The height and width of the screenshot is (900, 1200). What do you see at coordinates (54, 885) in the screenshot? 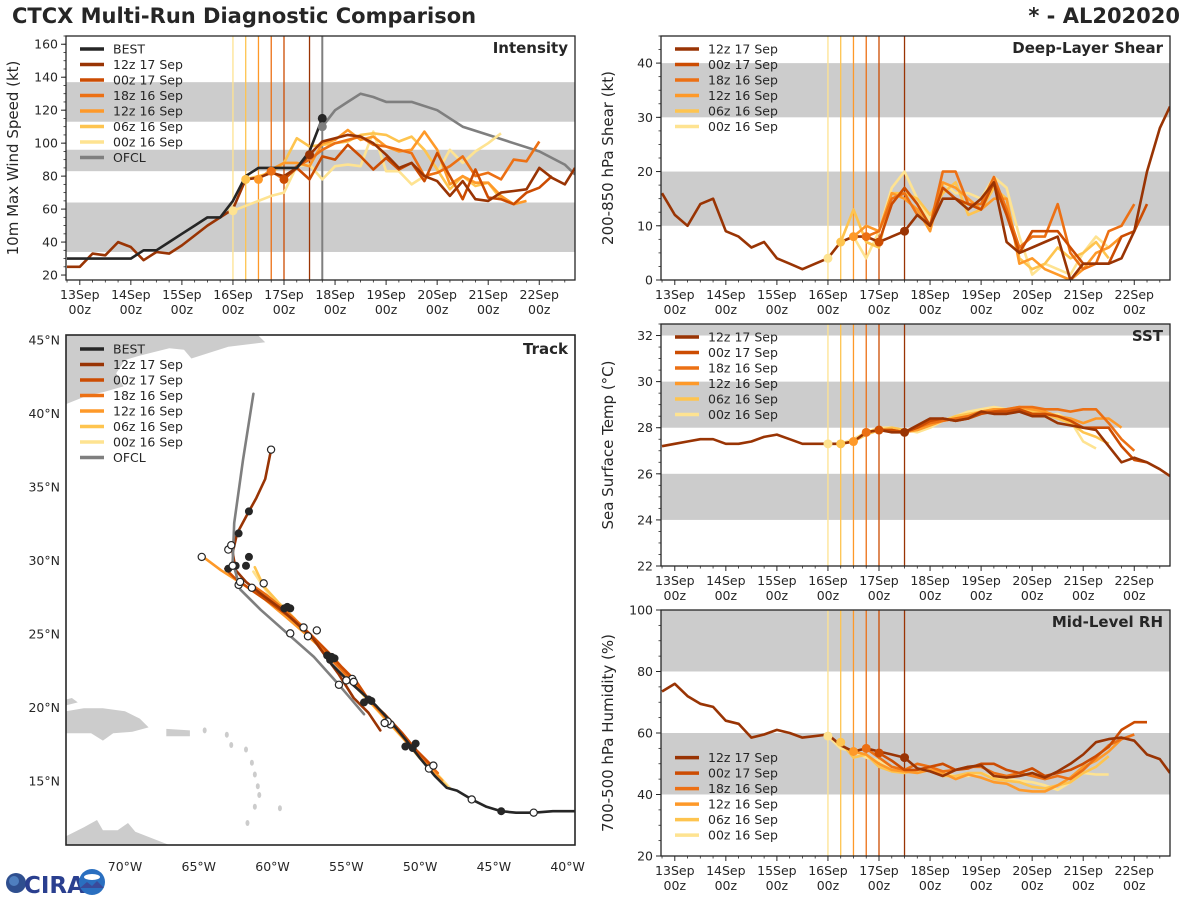
I see `logo-text: CIRA` at bounding box center [54, 885].